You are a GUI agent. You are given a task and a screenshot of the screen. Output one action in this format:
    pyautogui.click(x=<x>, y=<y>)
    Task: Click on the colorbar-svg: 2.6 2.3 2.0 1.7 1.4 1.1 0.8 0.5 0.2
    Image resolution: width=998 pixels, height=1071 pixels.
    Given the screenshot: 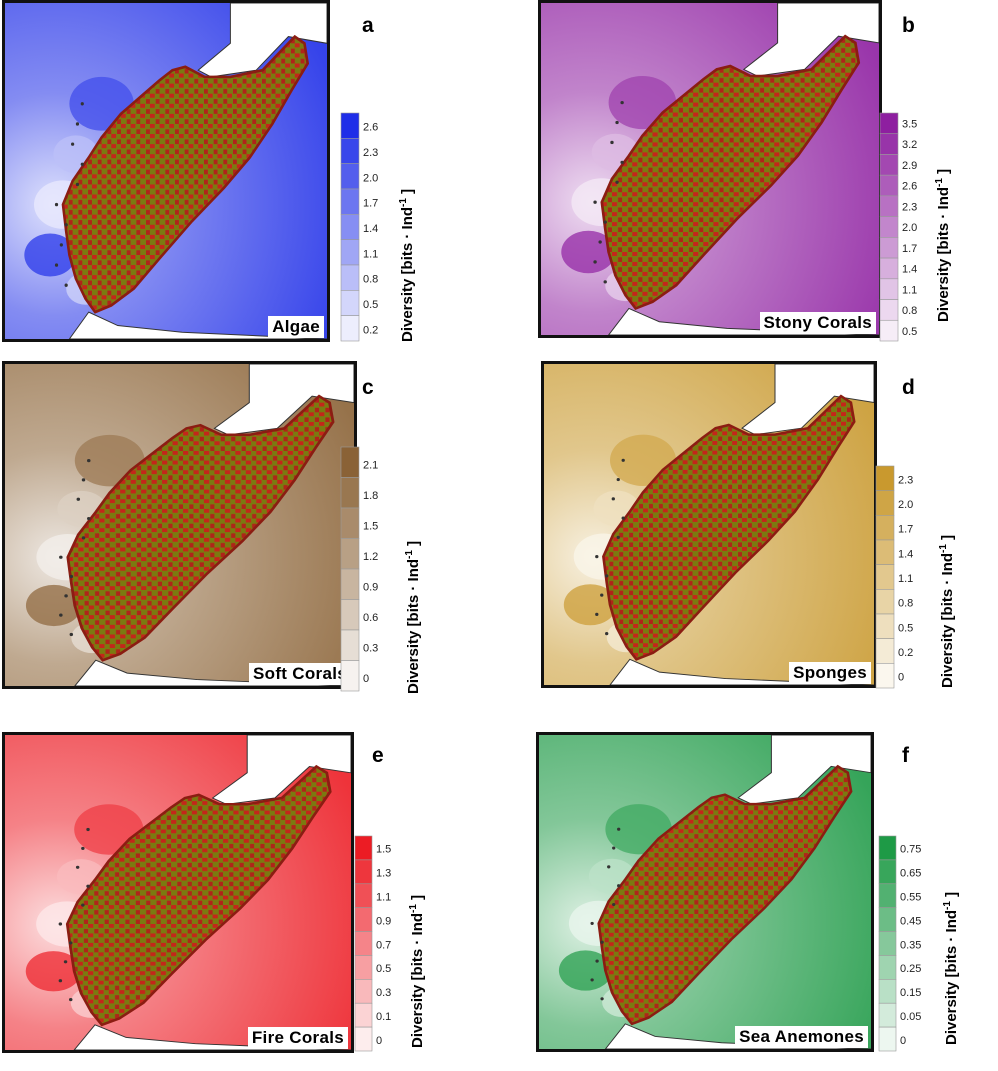 What is the action you would take?
    pyautogui.click(x=359, y=227)
    